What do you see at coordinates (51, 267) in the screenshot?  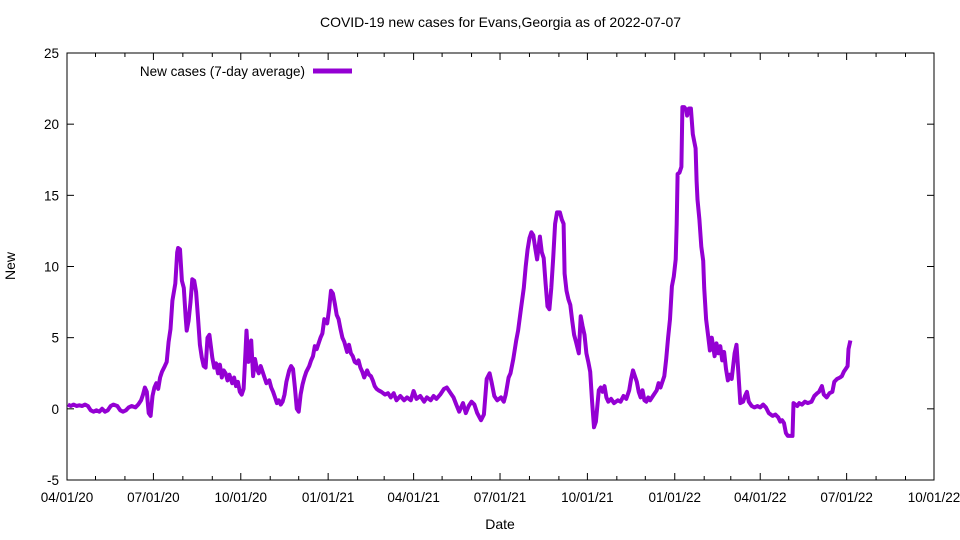 I see `y-tick-label: 10` at bounding box center [51, 267].